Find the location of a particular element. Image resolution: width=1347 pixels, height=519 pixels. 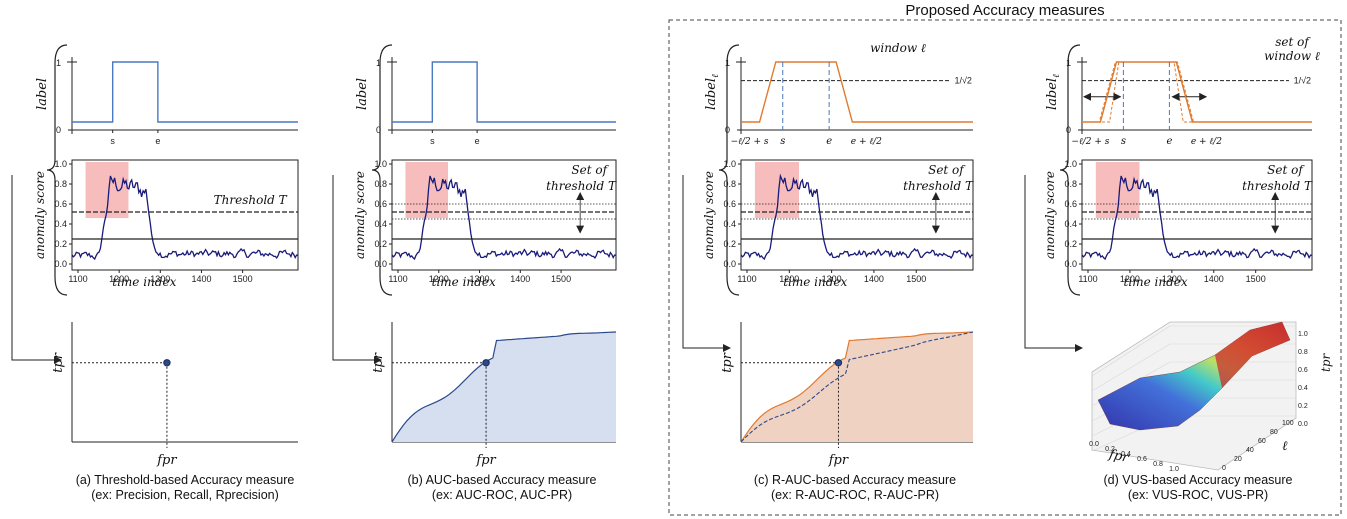

label-trapezoid-line is located at coordinates (857, 92).